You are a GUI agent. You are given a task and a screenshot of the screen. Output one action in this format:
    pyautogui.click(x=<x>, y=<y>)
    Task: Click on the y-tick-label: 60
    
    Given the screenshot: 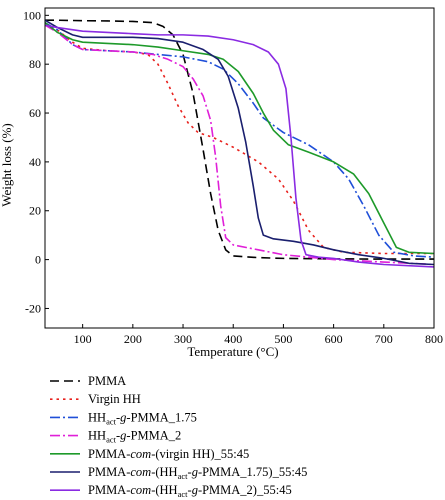 What is the action you would take?
    pyautogui.click(x=35, y=113)
    